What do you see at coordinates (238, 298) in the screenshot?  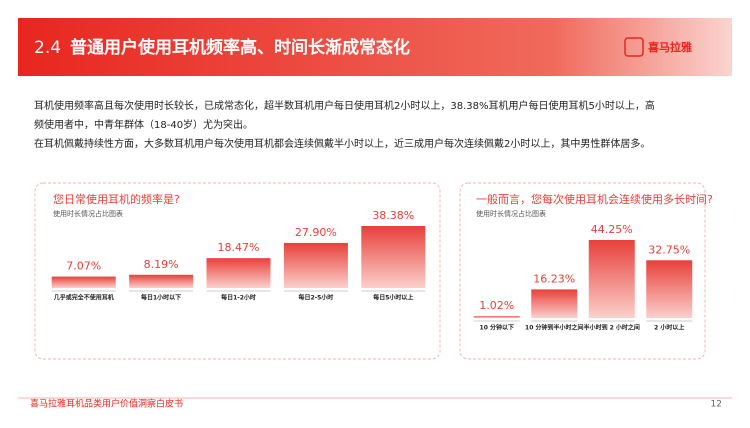 I see `category-label: 每日1-2小时` at bounding box center [238, 298].